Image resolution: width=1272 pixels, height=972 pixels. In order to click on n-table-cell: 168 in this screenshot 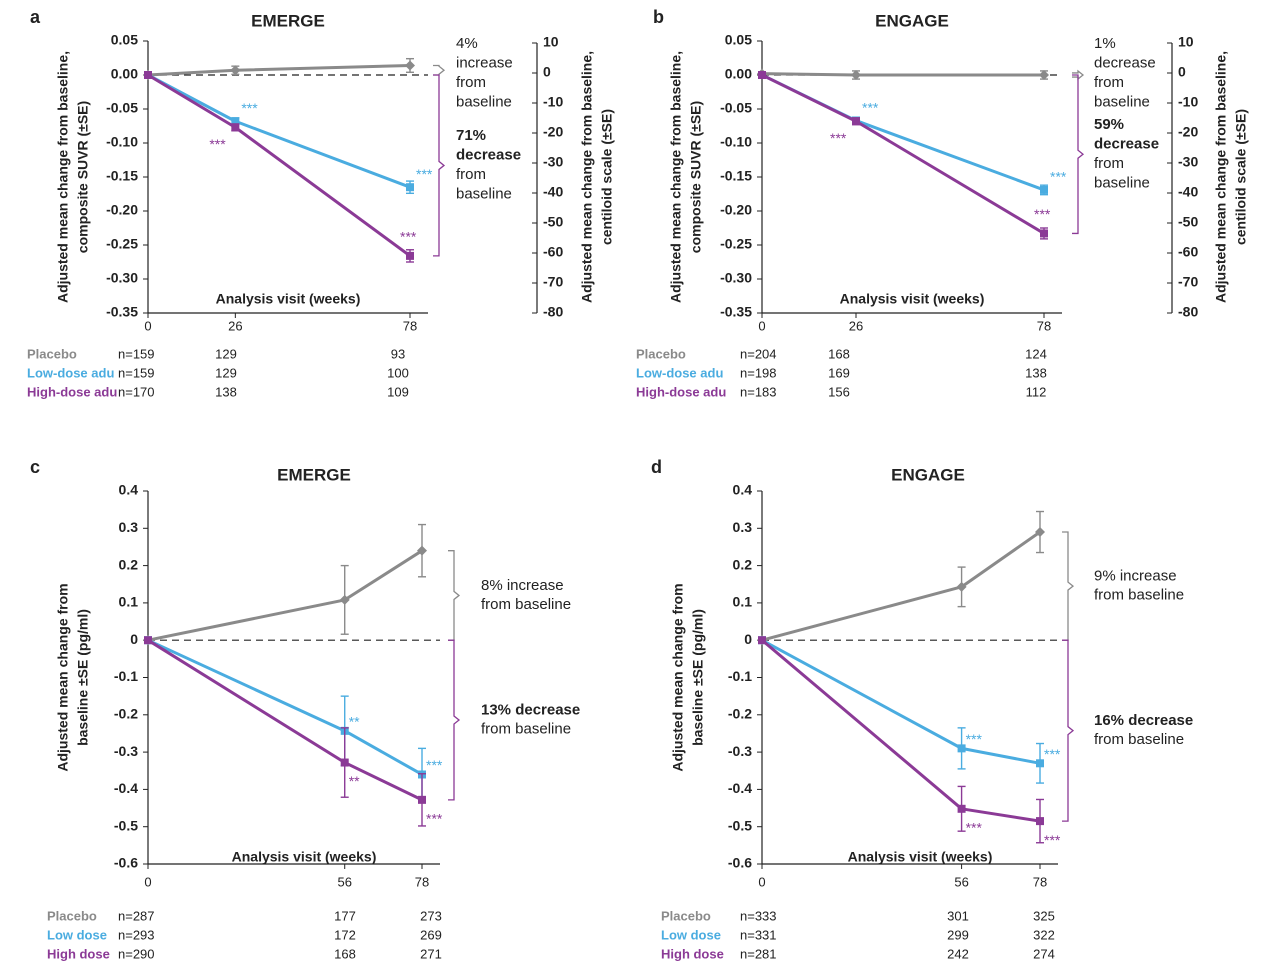, I will do `click(839, 353)`.